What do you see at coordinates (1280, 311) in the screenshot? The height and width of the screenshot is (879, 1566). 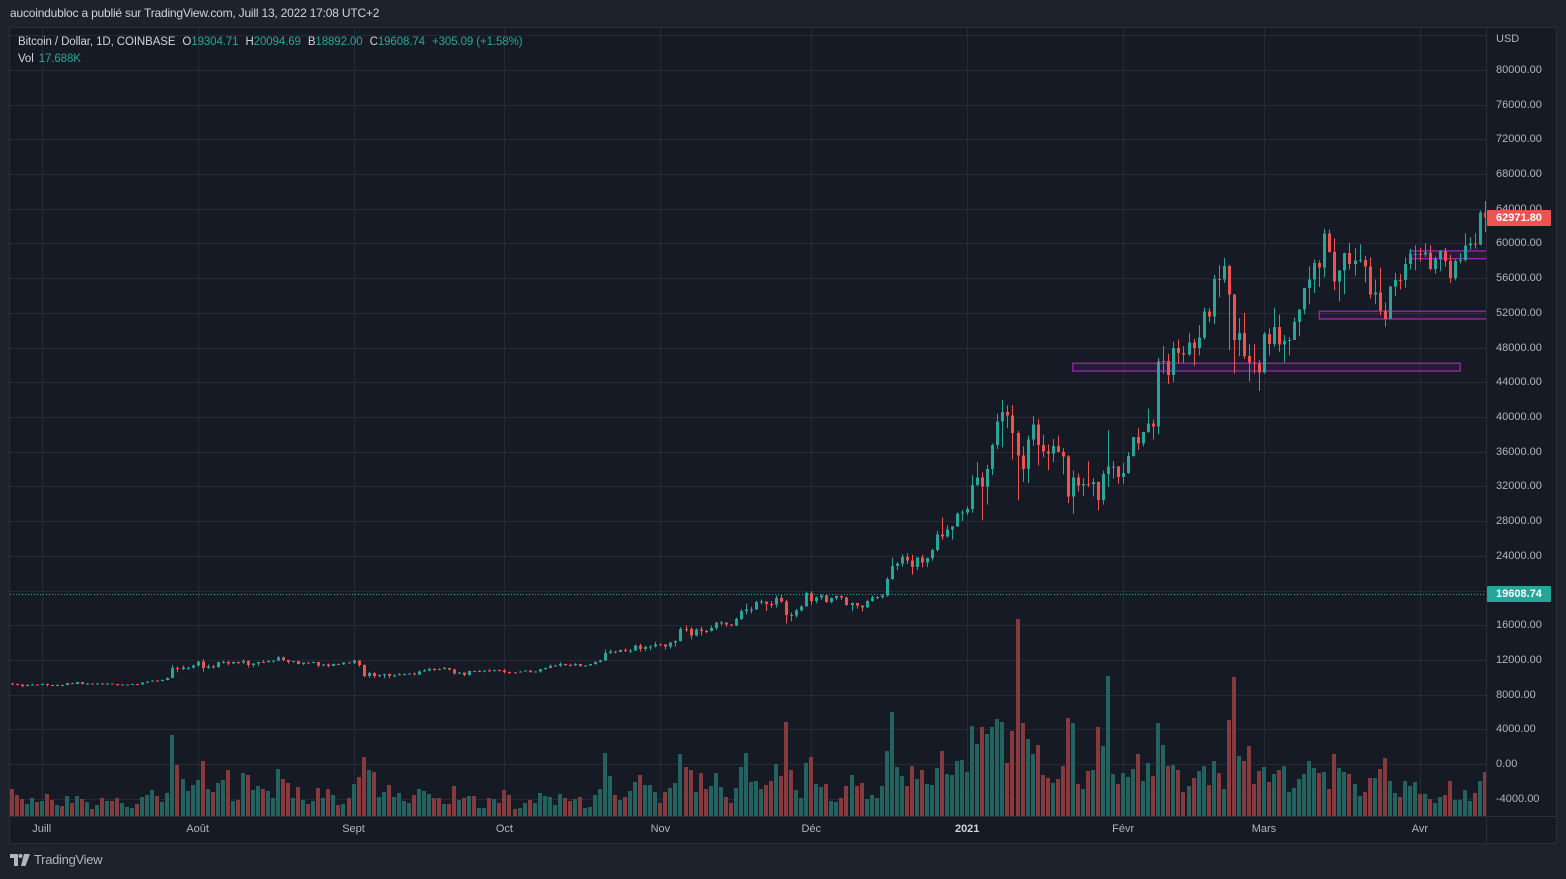 I see `drawings` at bounding box center [1280, 311].